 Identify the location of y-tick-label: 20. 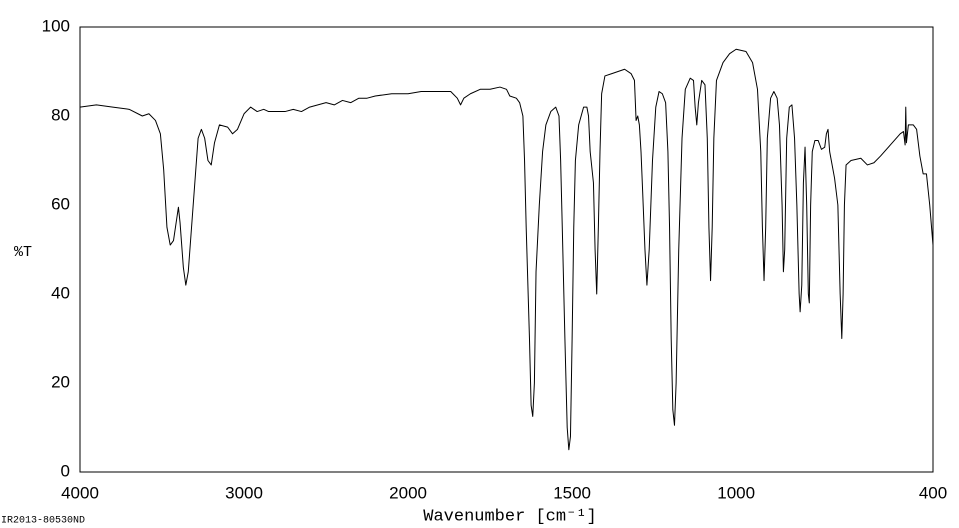
(60, 381).